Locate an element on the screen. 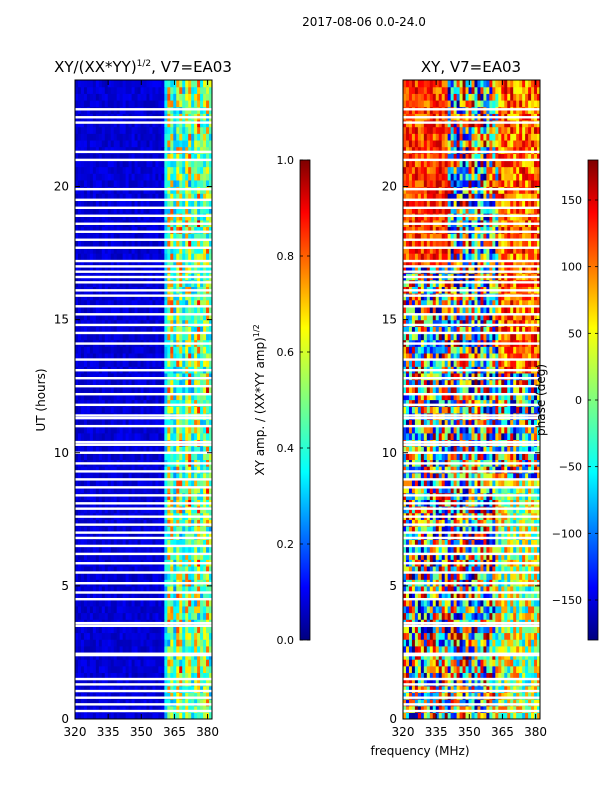  left-colorbar-ramp is located at coordinates (305, 400).